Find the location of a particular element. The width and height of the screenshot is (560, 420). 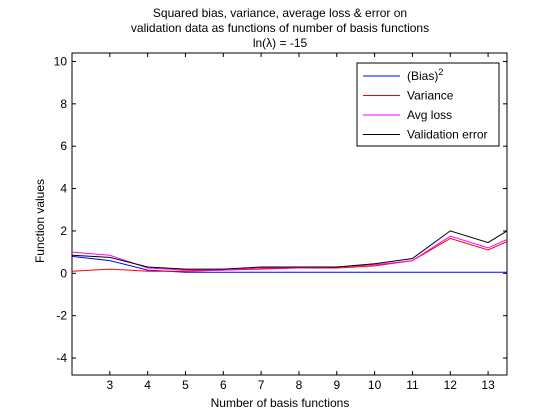

y-tick-label: 2 is located at coordinates (63, 231).